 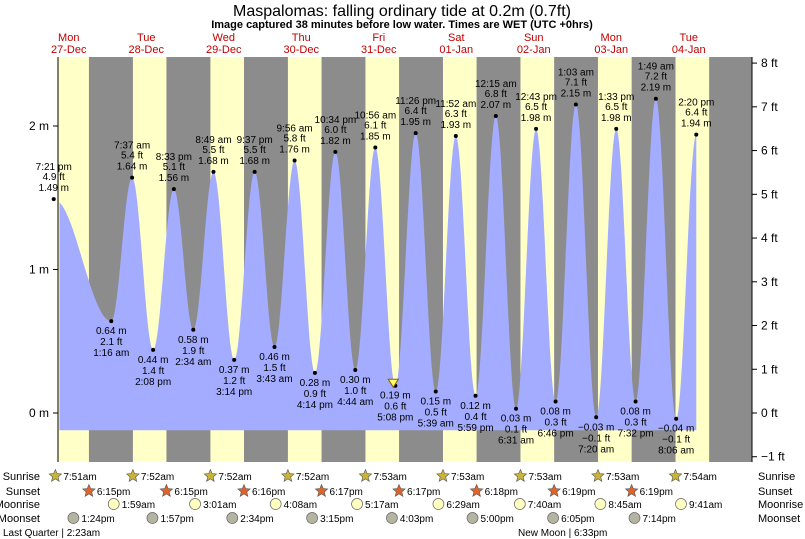 What do you see at coordinates (705, 505) in the screenshot?
I see `moonrise-time: 9:41am` at bounding box center [705, 505].